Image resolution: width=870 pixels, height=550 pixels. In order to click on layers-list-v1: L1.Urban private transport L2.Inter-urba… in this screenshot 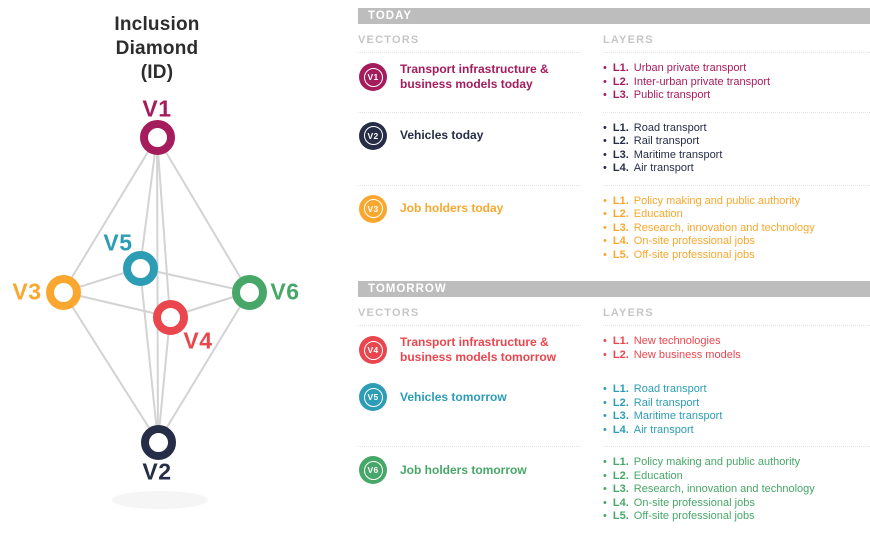, I will do `click(736, 82)`.